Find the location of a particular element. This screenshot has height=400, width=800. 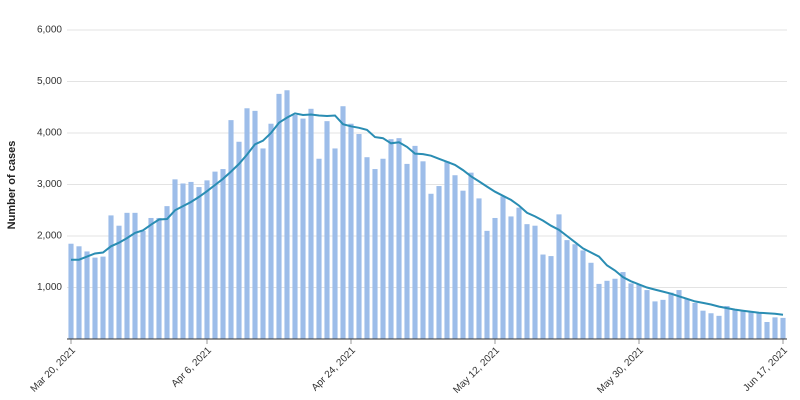

x-tick-label: Apr 24, 2021 is located at coordinates (334, 369).